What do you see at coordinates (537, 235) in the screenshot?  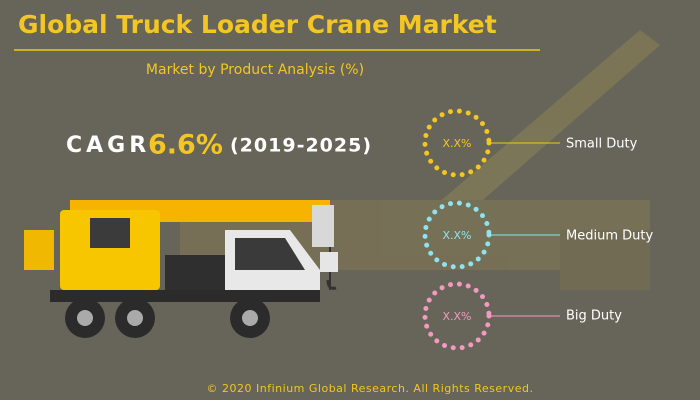 I see `segment: X.X% Medium Duty` at bounding box center [537, 235].